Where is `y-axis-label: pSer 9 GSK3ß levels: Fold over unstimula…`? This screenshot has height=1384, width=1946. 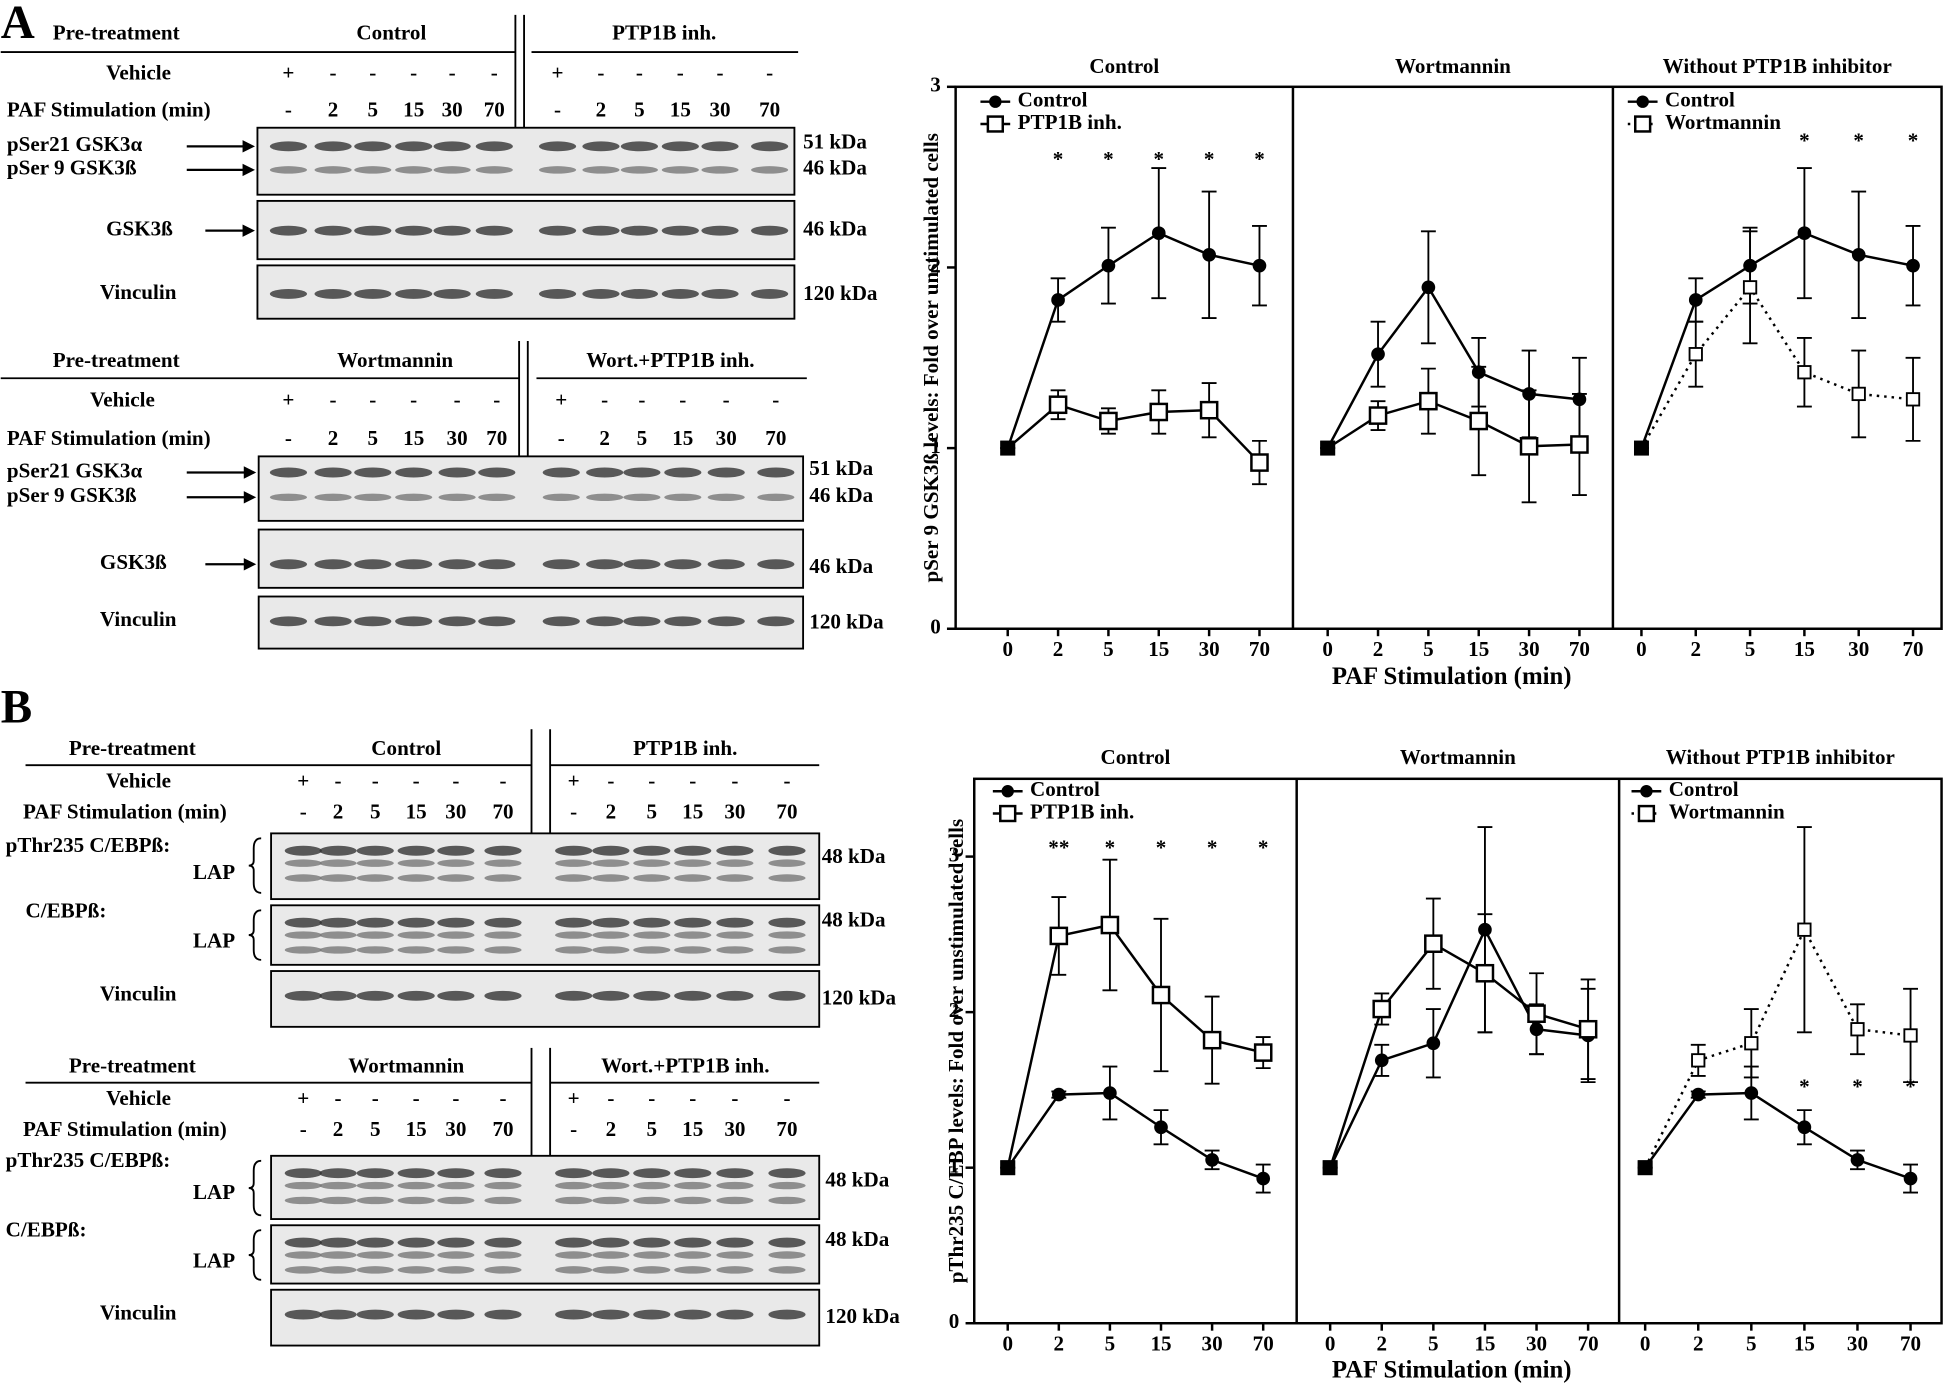 y-axis-label: pSer 9 GSK3ß levels: Fold over unstimula… is located at coordinates (931, 357).